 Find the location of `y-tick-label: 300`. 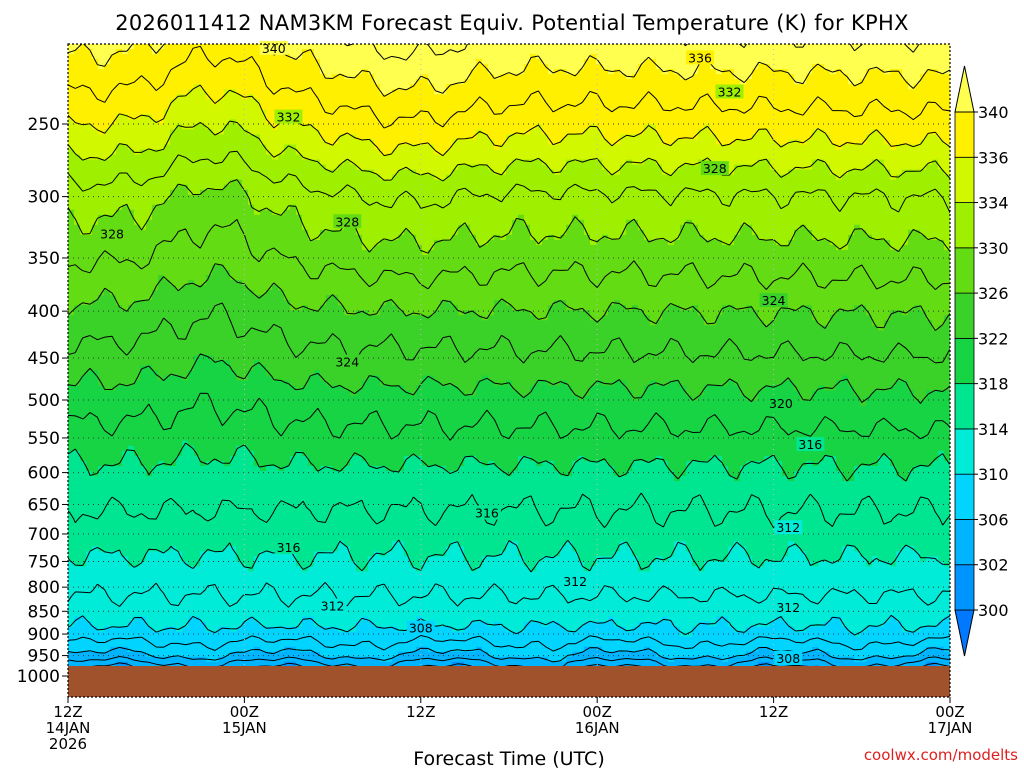

y-tick-label: 300 is located at coordinates (44, 198).